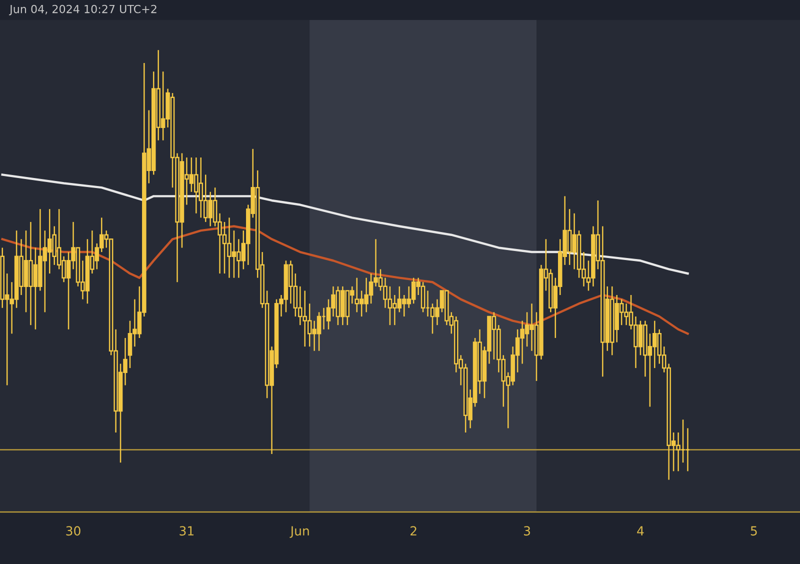 This screenshot has height=564, width=800. Describe the element at coordinates (640, 531) in the screenshot. I see `x-tick-label: 4` at that location.